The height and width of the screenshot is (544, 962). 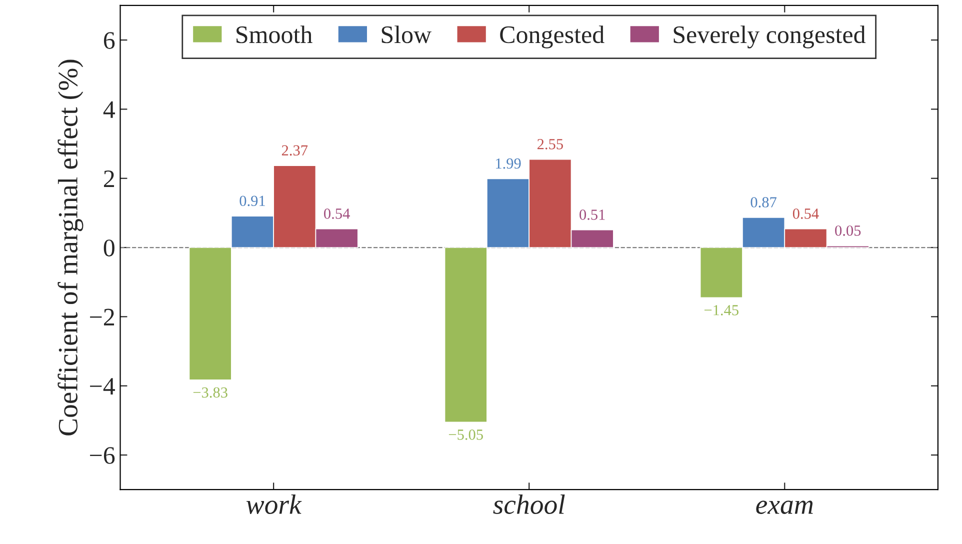 I want to click on data-label: −5.05, so click(x=465, y=435).